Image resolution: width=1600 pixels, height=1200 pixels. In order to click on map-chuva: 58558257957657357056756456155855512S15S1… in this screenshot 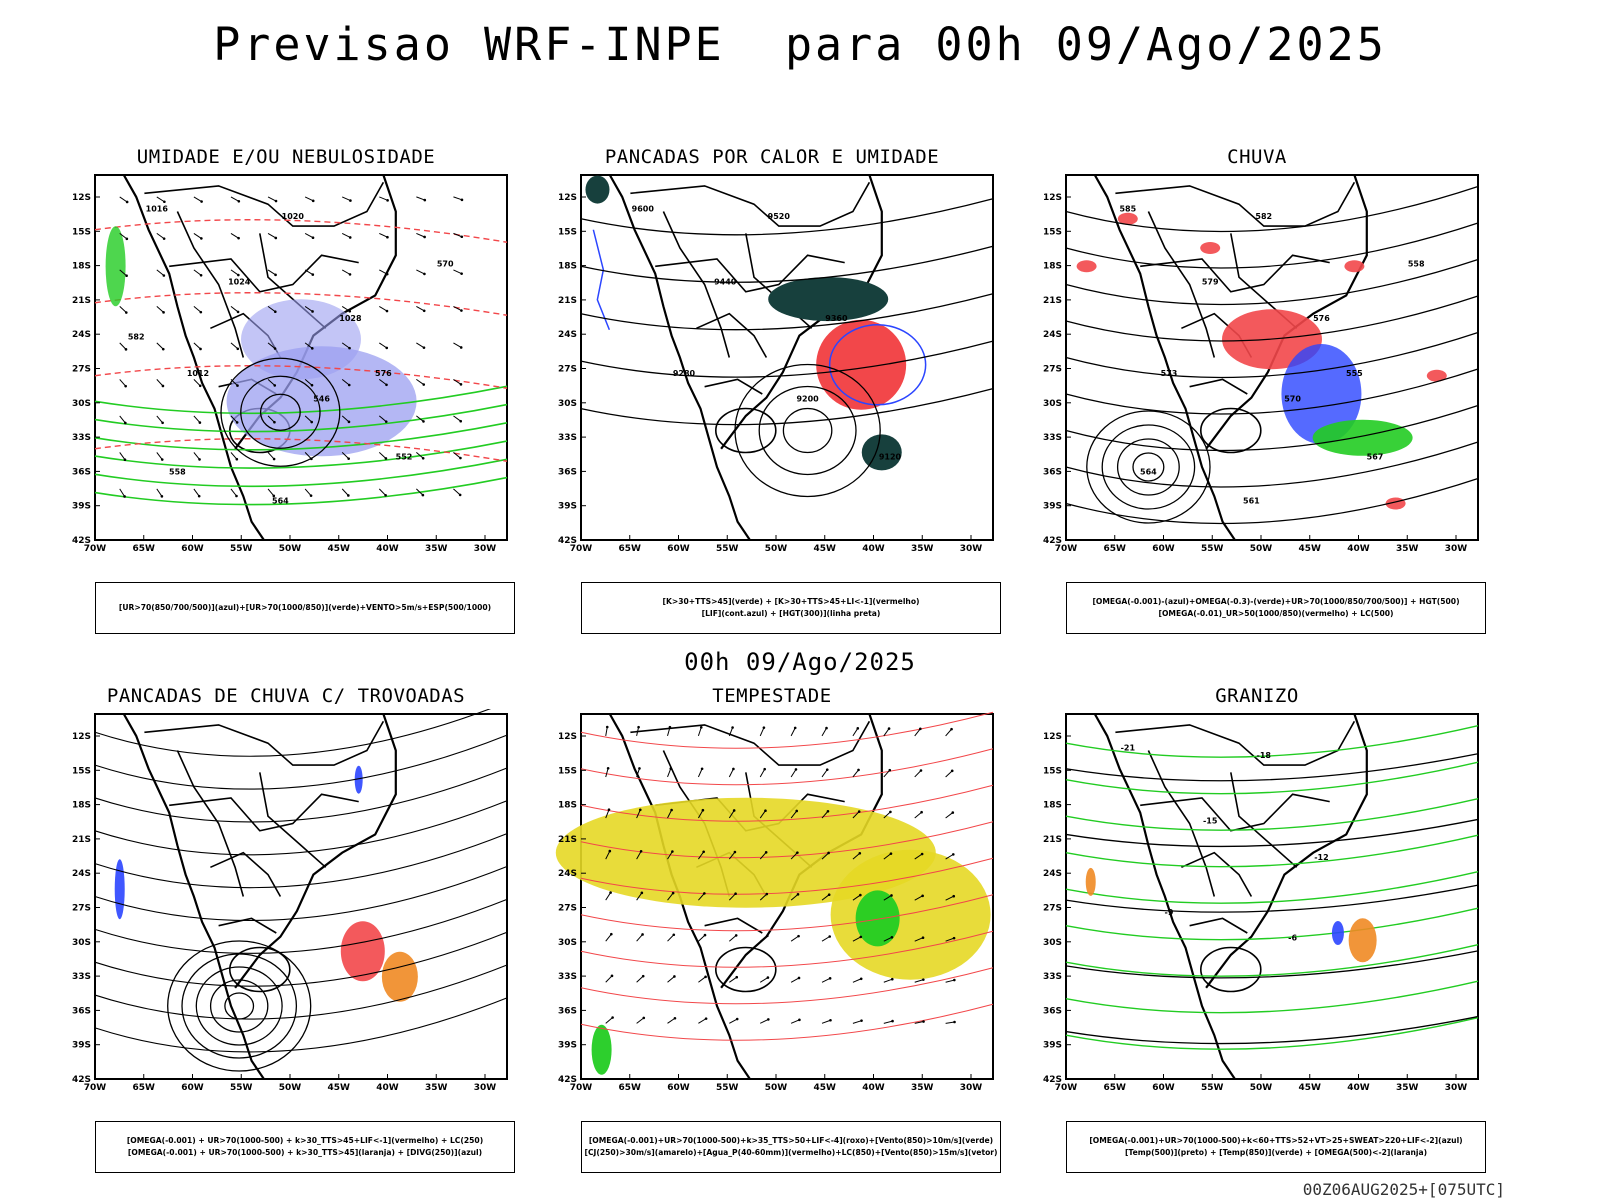, I will do `click(1261, 364)`.